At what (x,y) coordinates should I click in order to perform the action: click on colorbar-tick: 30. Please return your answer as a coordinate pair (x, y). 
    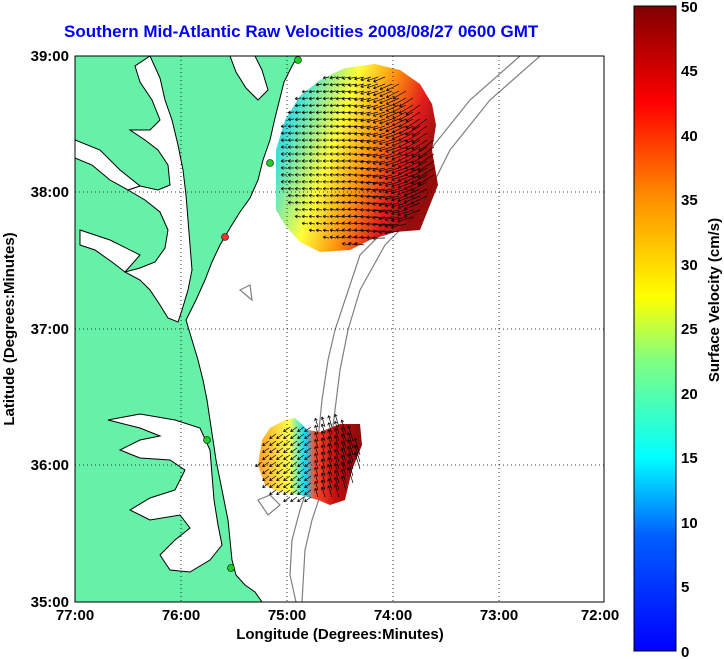
    Looking at the image, I should click on (689, 265).